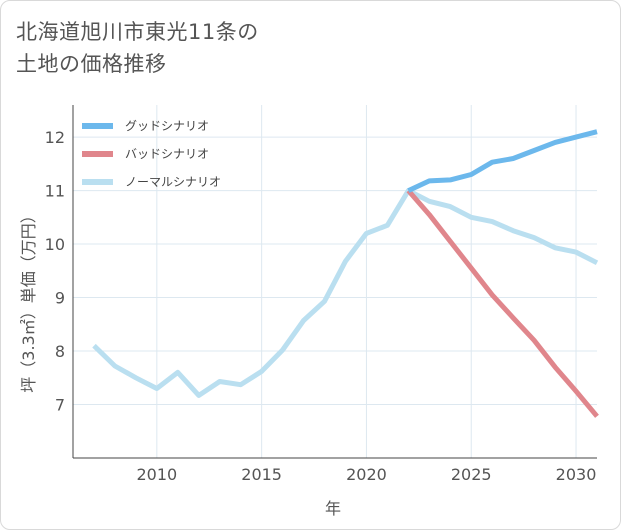  Describe the element at coordinates (366, 474) in the screenshot. I see `x-tick-label-2020: 2020` at that location.